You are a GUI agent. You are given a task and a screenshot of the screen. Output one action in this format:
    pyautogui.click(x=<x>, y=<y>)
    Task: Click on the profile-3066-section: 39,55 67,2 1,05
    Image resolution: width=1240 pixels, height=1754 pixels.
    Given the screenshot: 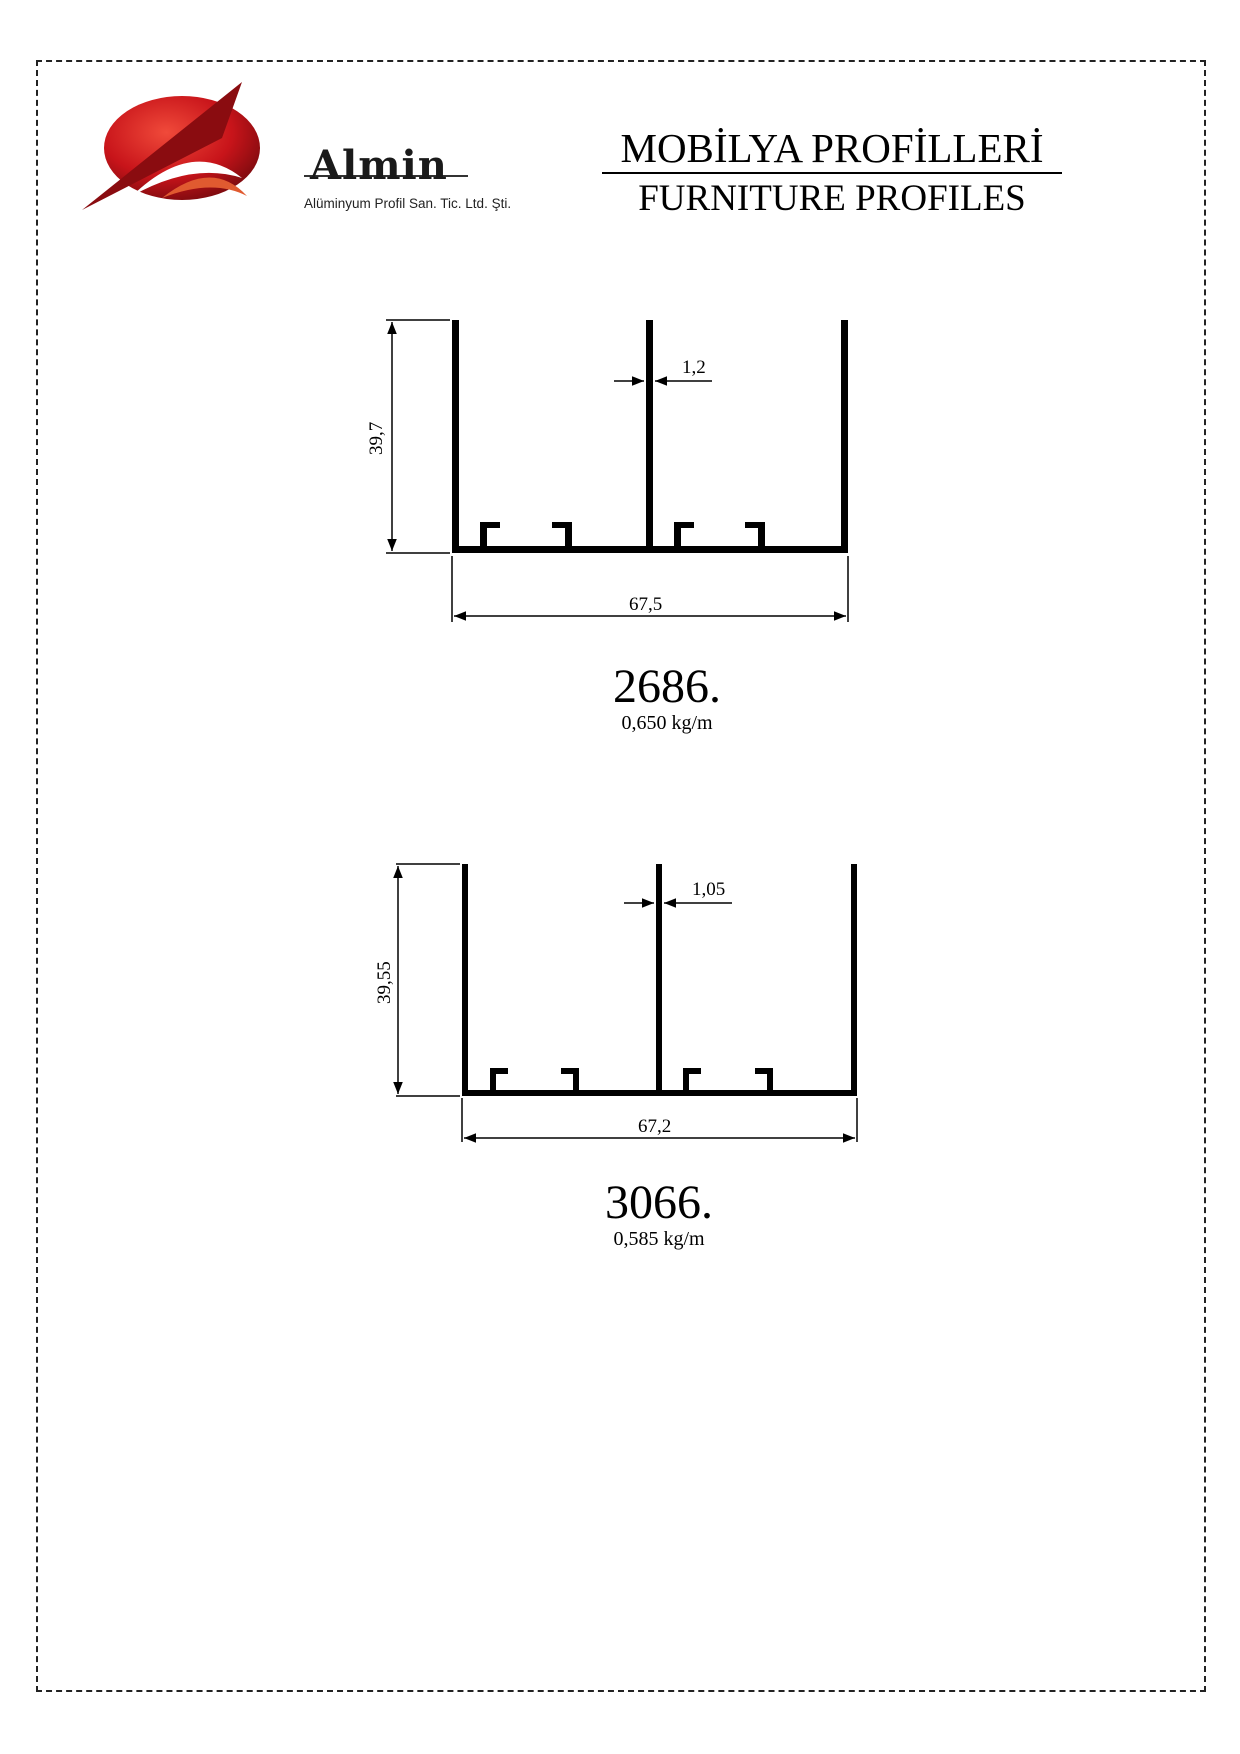 What is the action you would take?
    pyautogui.click(x=616, y=1003)
    